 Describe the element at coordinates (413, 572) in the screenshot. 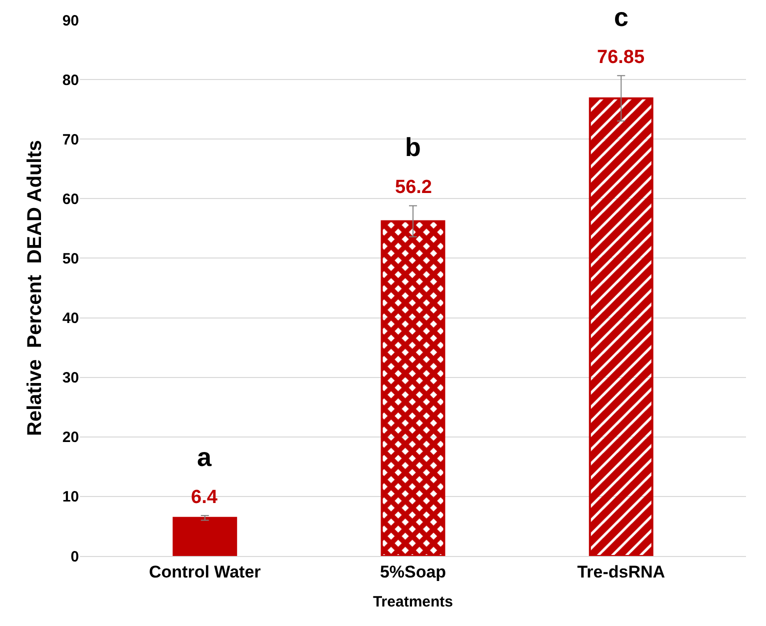

I see `x-tick-label: 5%Soap` at that location.